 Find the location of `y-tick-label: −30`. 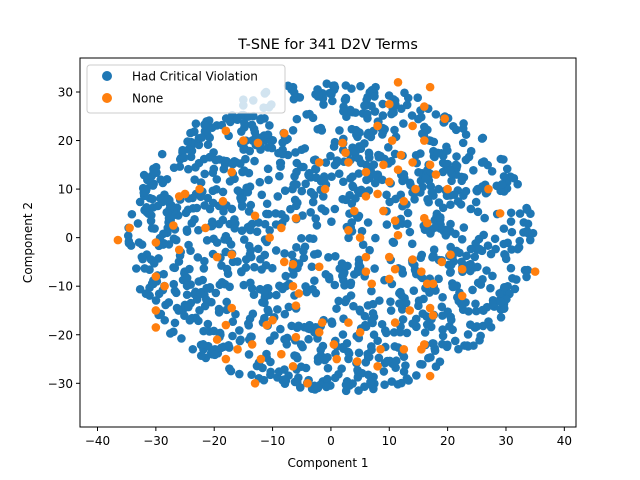

y-tick-label: −30 is located at coordinates (60, 384).